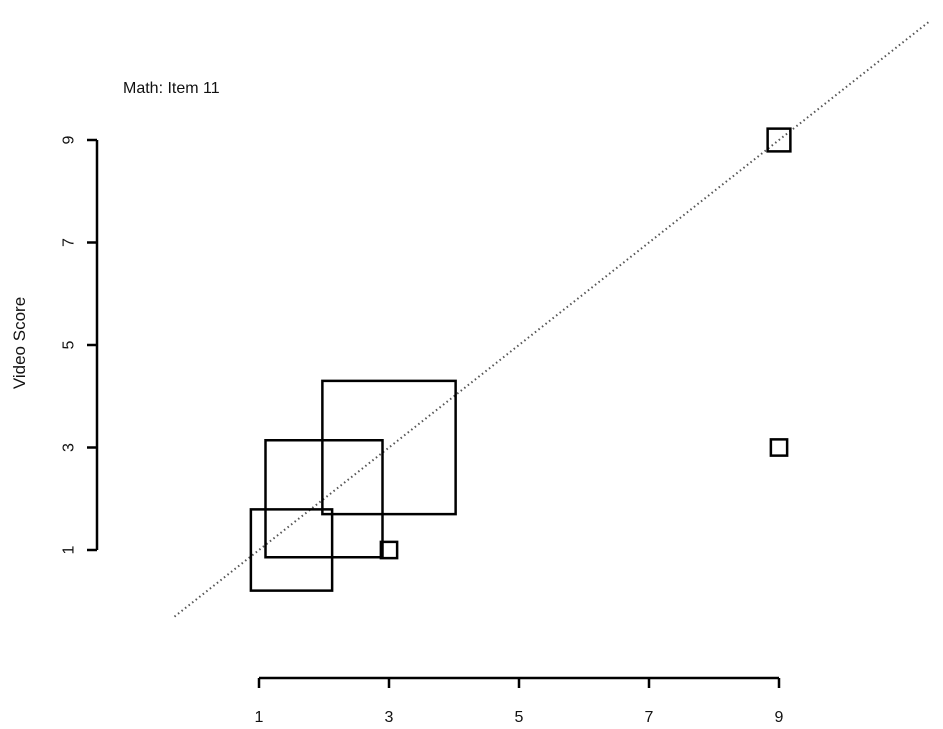  I want to click on x-tick-label: 7, so click(649, 717).